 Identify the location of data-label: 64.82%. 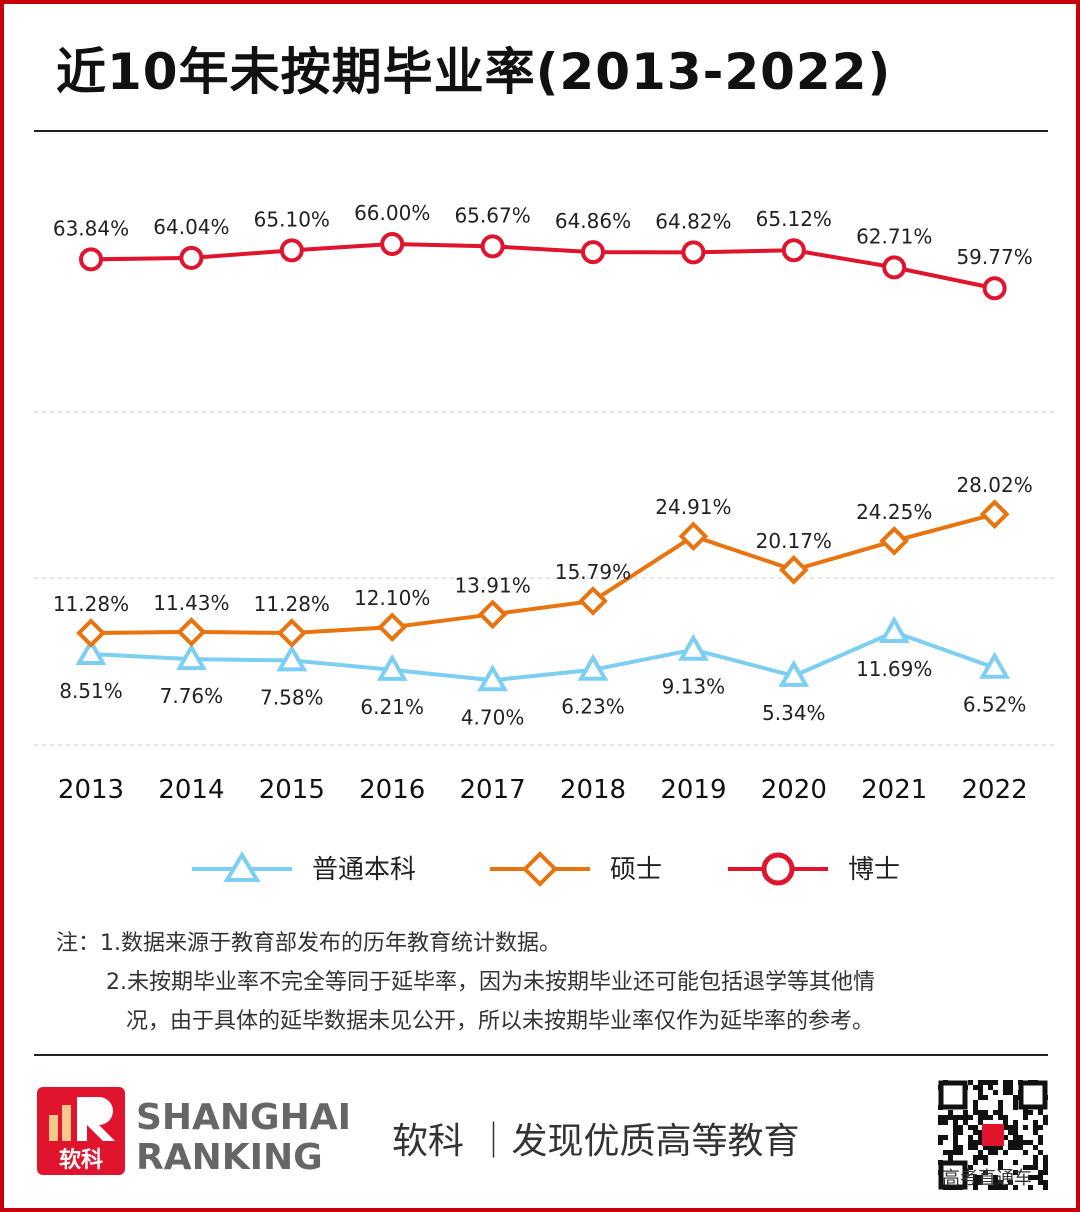
(693, 221).